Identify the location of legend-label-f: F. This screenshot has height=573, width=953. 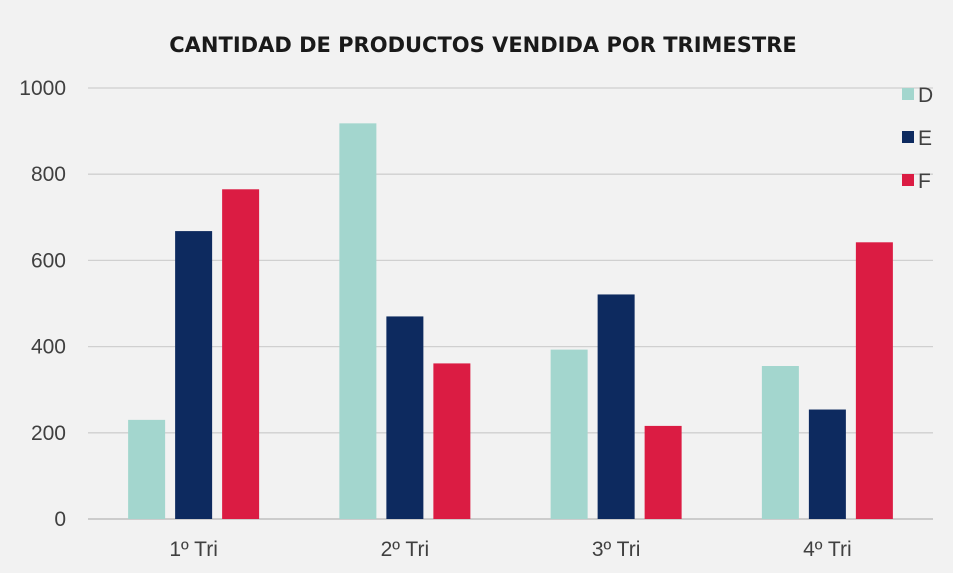
(924, 181).